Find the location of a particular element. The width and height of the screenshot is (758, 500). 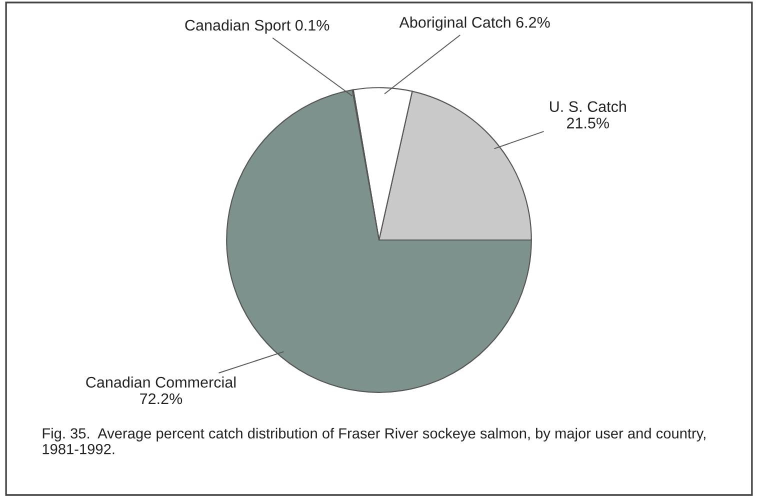

slice-label: Canadian Commercial is located at coordinates (161, 382).